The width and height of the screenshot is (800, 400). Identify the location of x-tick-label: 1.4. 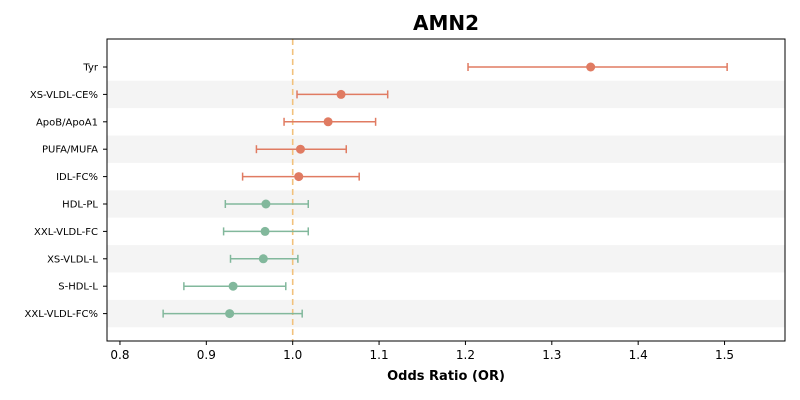
(638, 355).